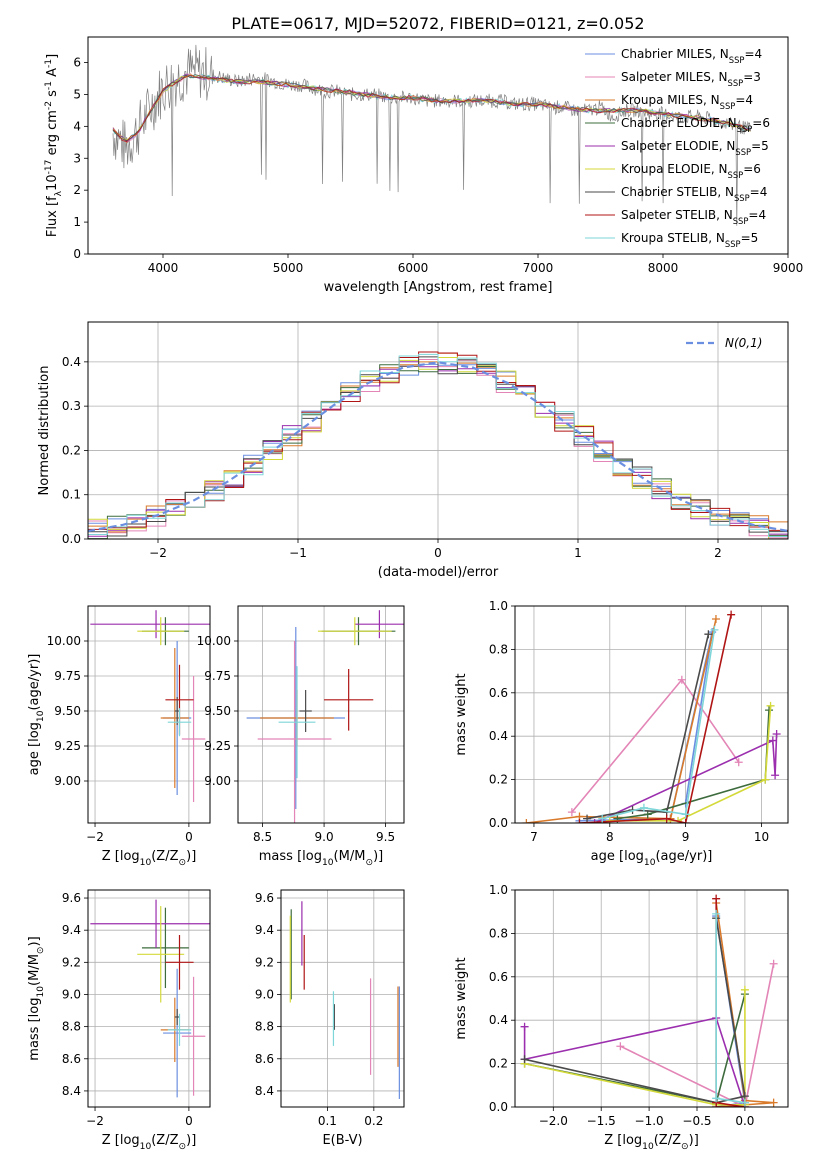 This screenshot has width=819, height=1170. What do you see at coordinates (77, 63) in the screenshot?
I see `y-tick-label: 6` at bounding box center [77, 63].